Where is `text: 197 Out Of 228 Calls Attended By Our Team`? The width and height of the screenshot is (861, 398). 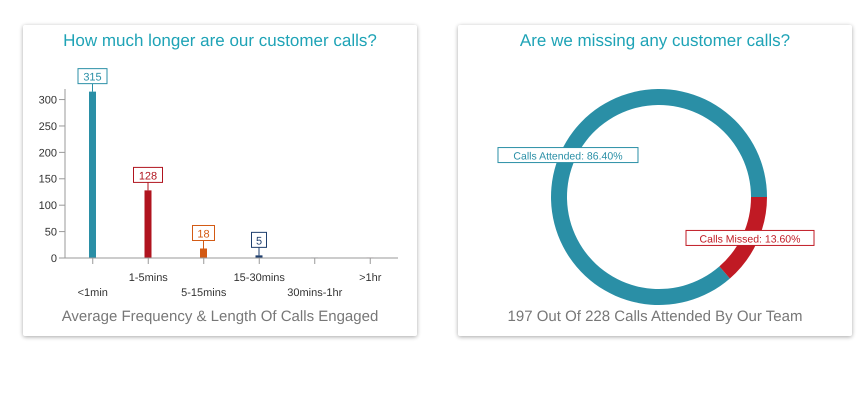
text: 197 Out Of 228 Calls Attended By Our Team is located at coordinates (655, 316).